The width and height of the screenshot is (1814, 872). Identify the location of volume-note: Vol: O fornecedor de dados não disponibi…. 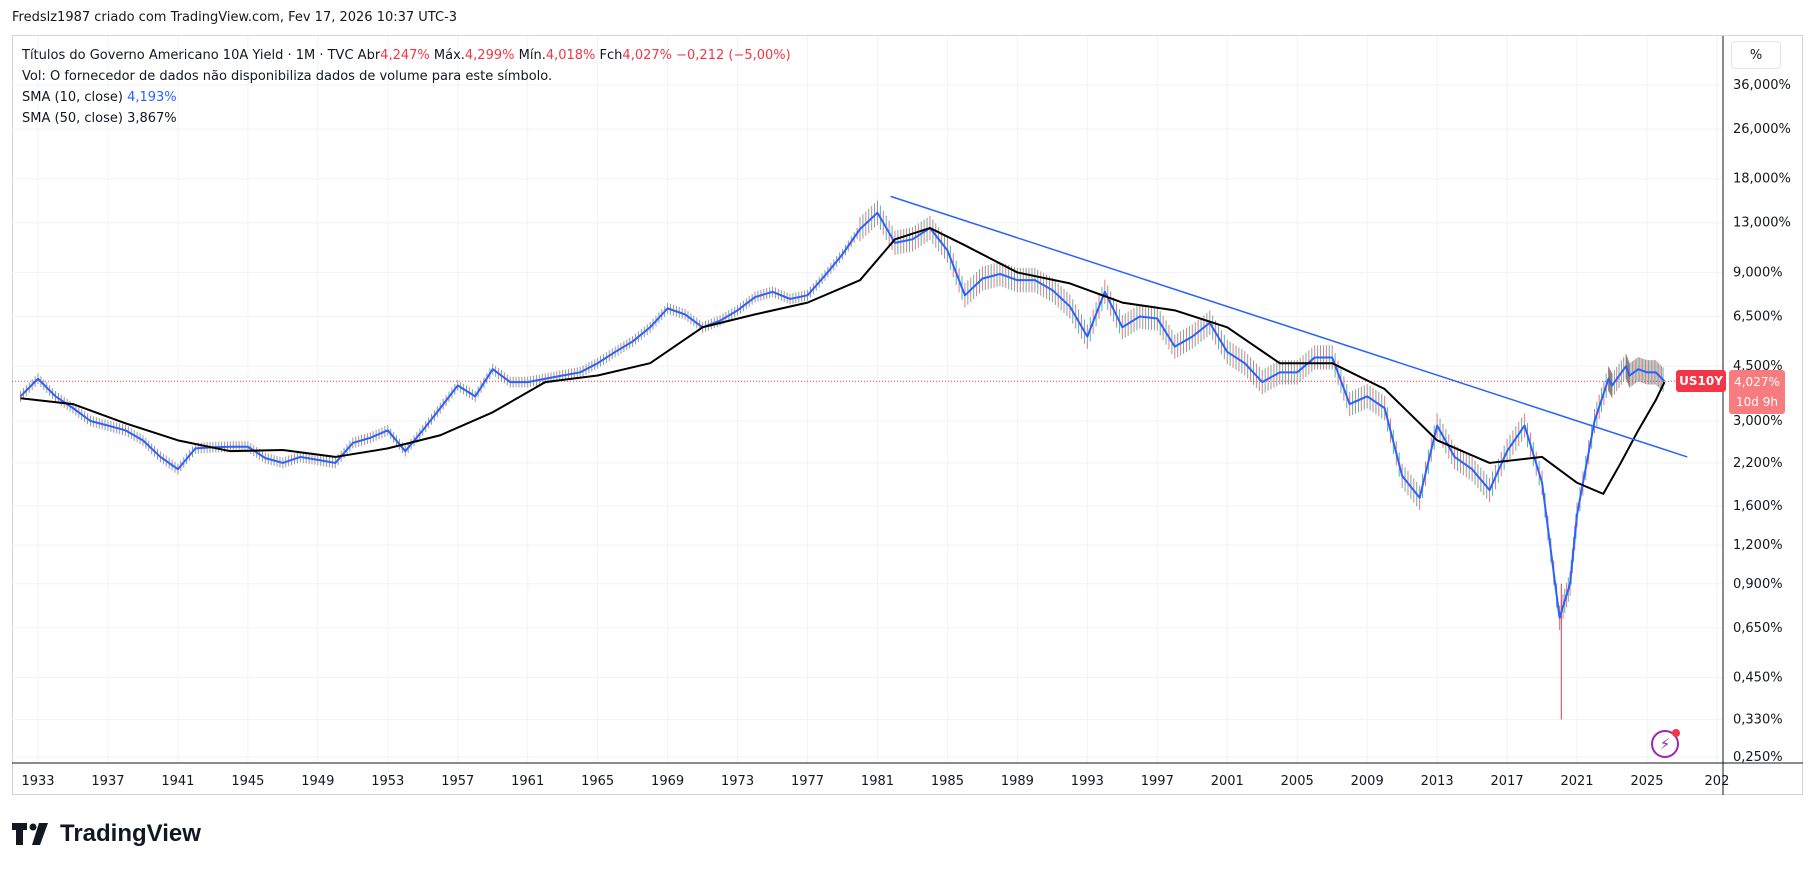
(287, 76).